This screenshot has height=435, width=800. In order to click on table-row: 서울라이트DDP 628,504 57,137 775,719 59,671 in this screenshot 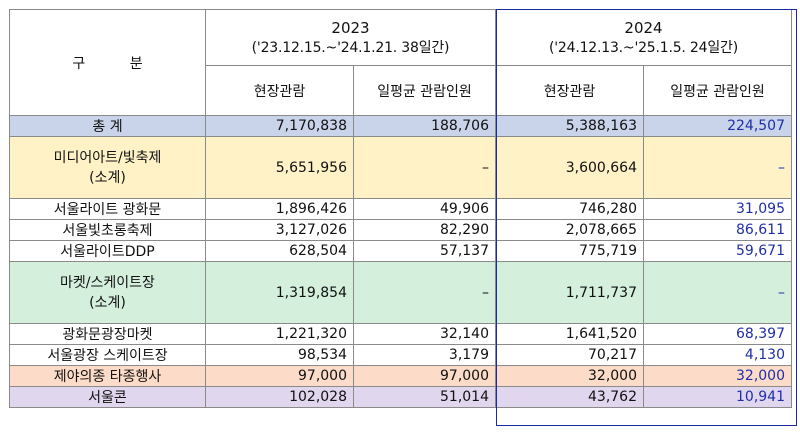, I will do `click(400, 251)`.